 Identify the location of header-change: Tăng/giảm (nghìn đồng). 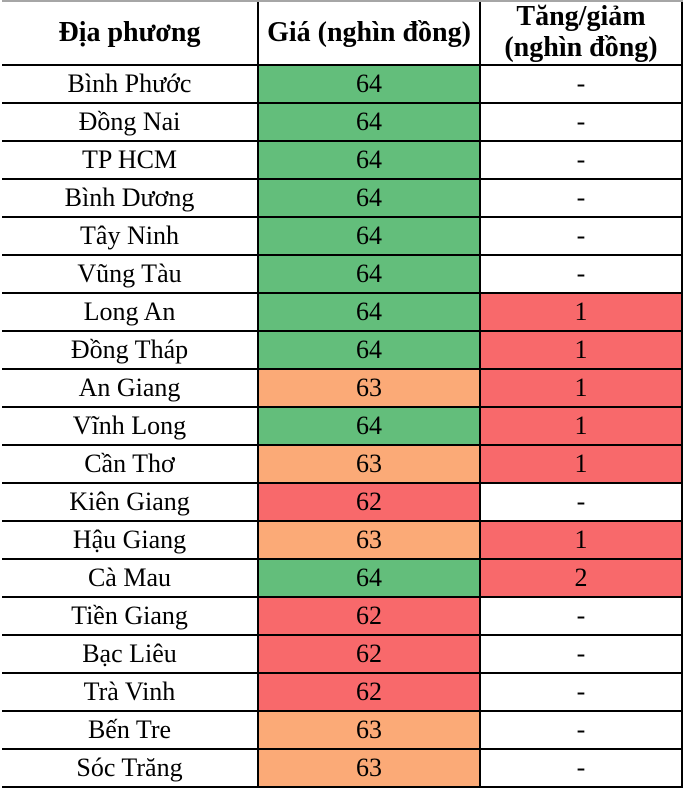
(582, 34).